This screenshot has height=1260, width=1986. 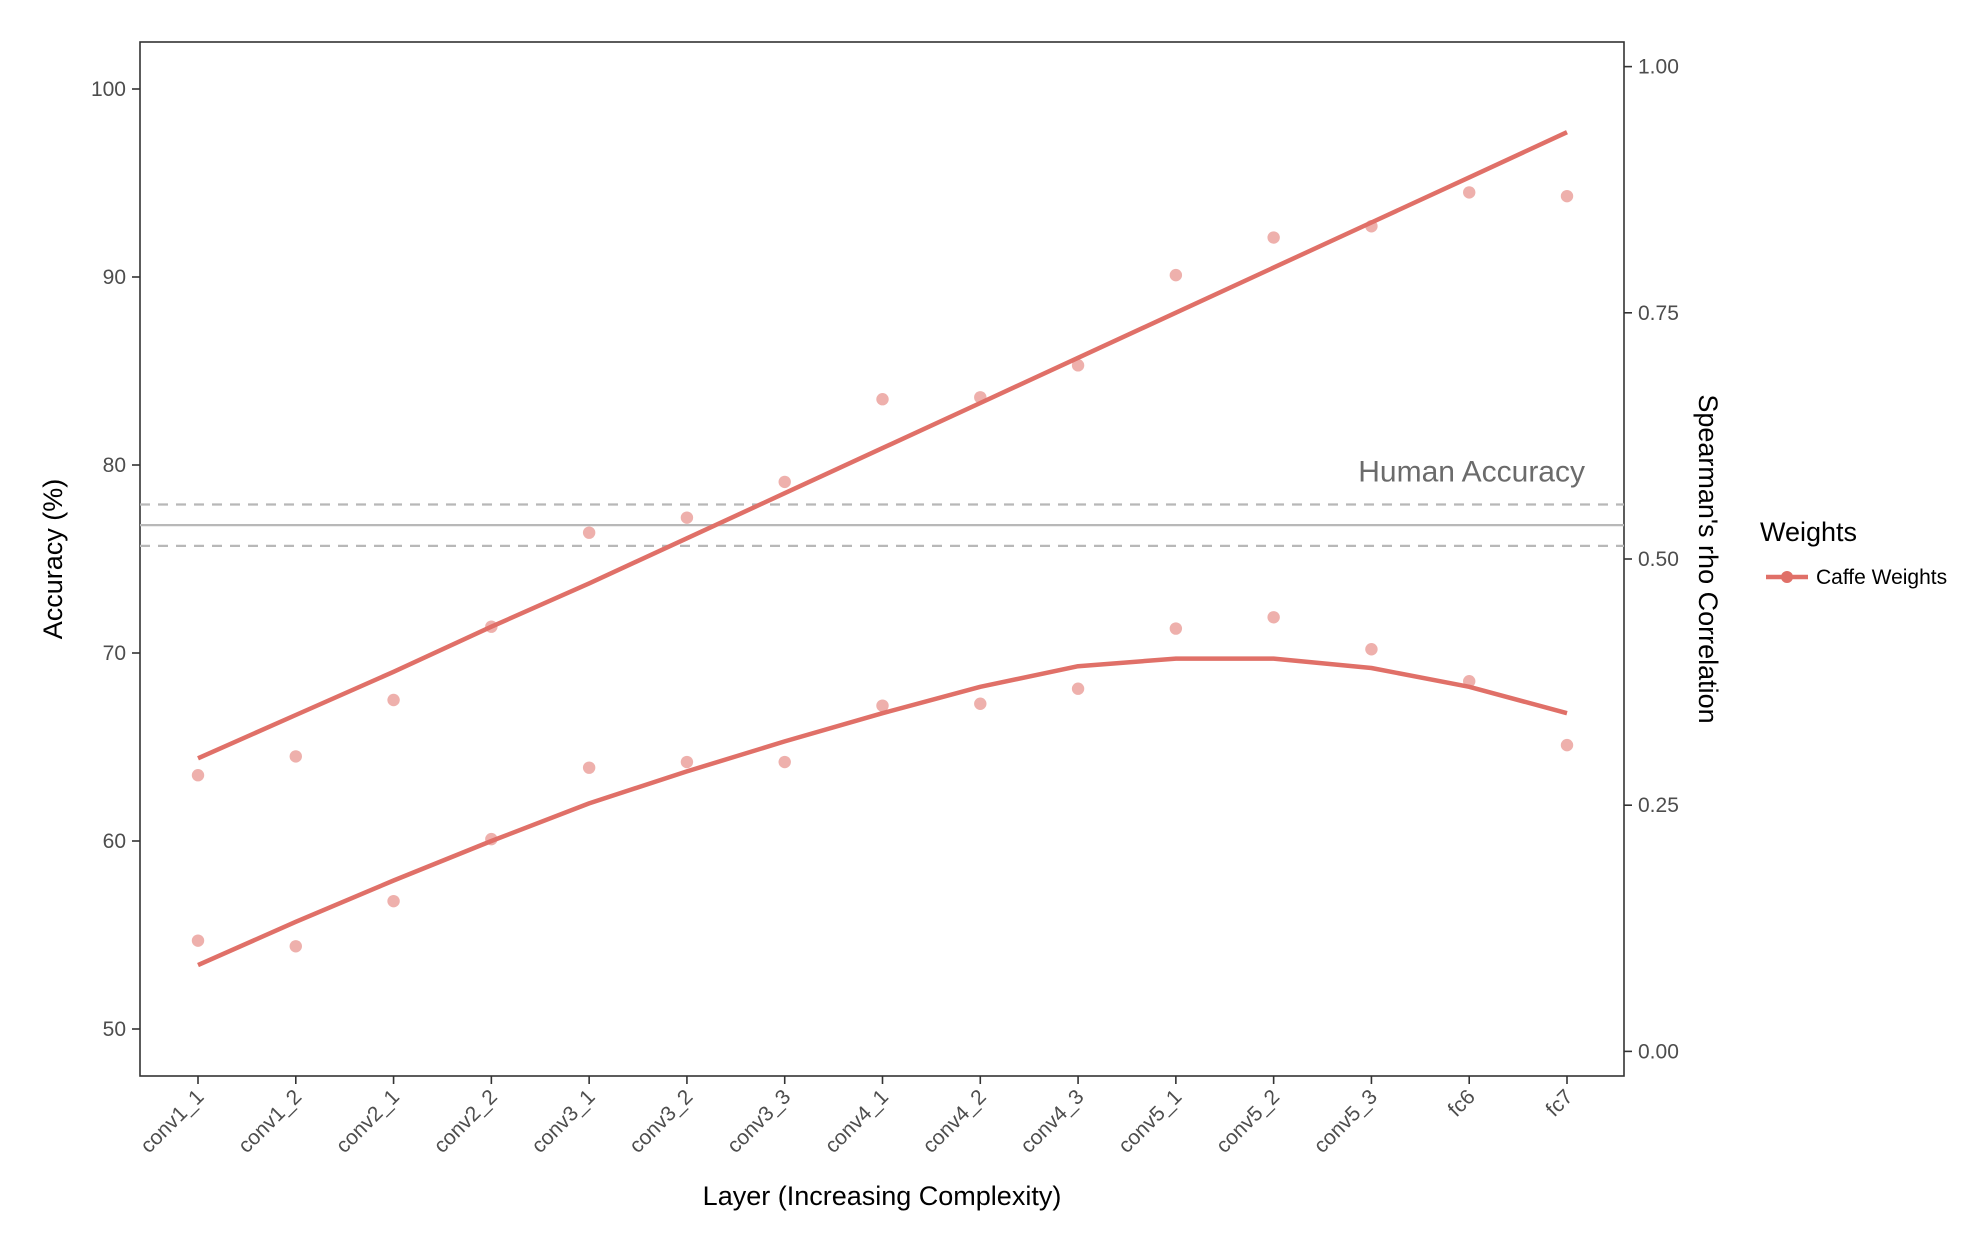 What do you see at coordinates (1559, 1103) in the screenshot?
I see `x-tick-label-fc7: fc7` at bounding box center [1559, 1103].